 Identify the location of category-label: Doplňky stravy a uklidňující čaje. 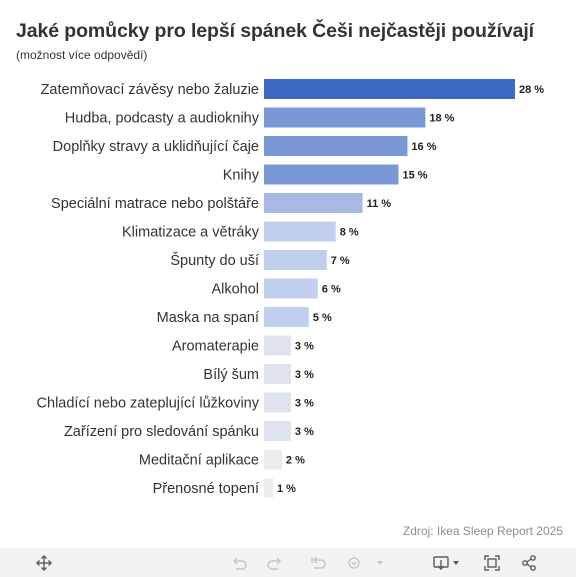
(156, 147).